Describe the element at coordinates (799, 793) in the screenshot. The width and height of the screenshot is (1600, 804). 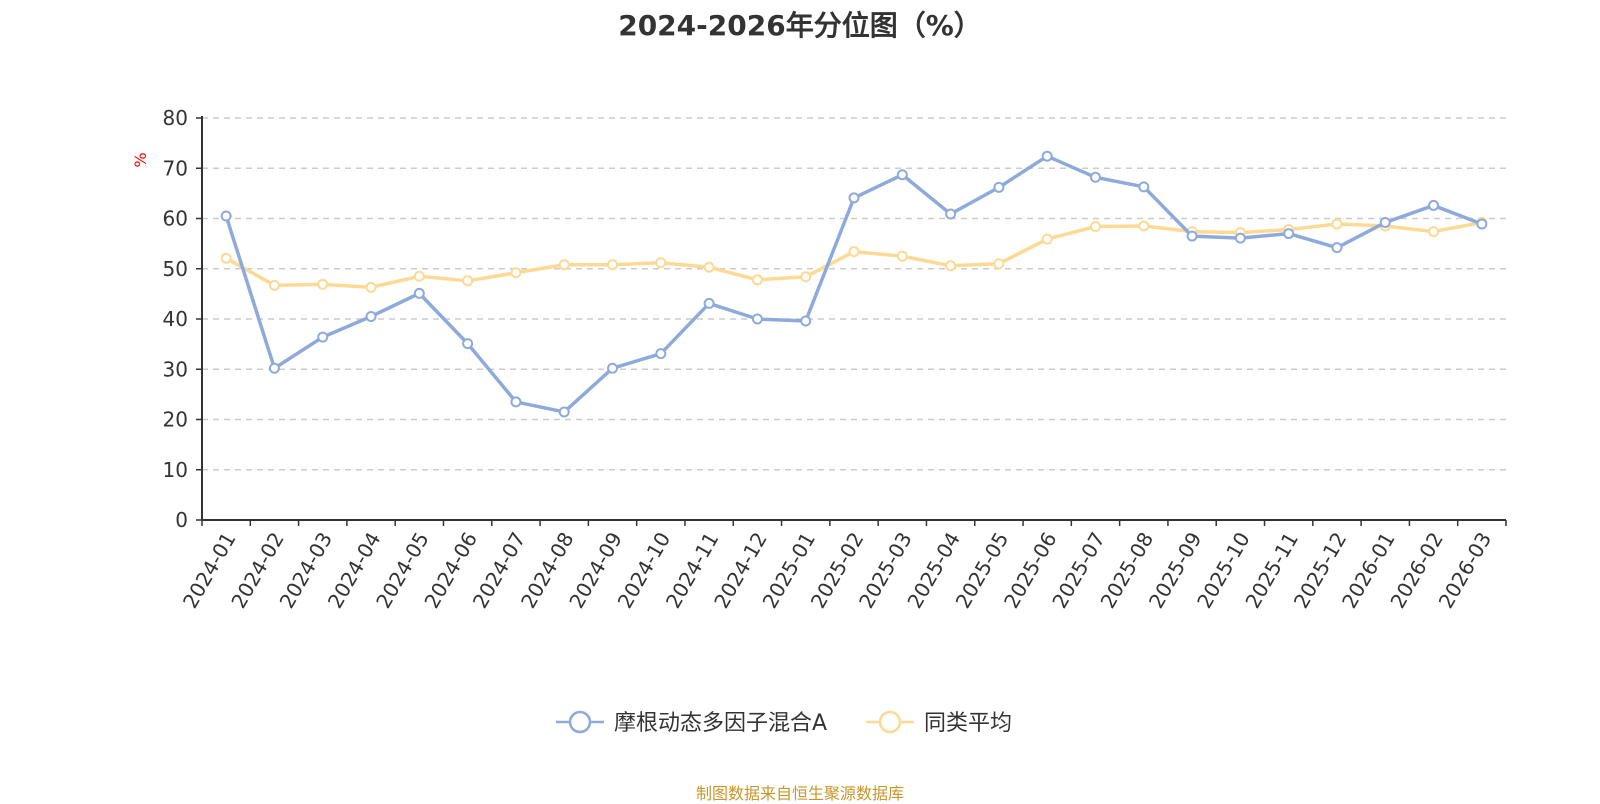
I see `source-note: 制图数据来自恒生聚源数据库` at that location.